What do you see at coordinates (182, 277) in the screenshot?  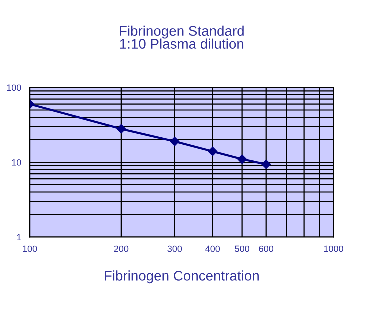 I see `x-axis-title: Fibrinogen Concentration` at bounding box center [182, 277].